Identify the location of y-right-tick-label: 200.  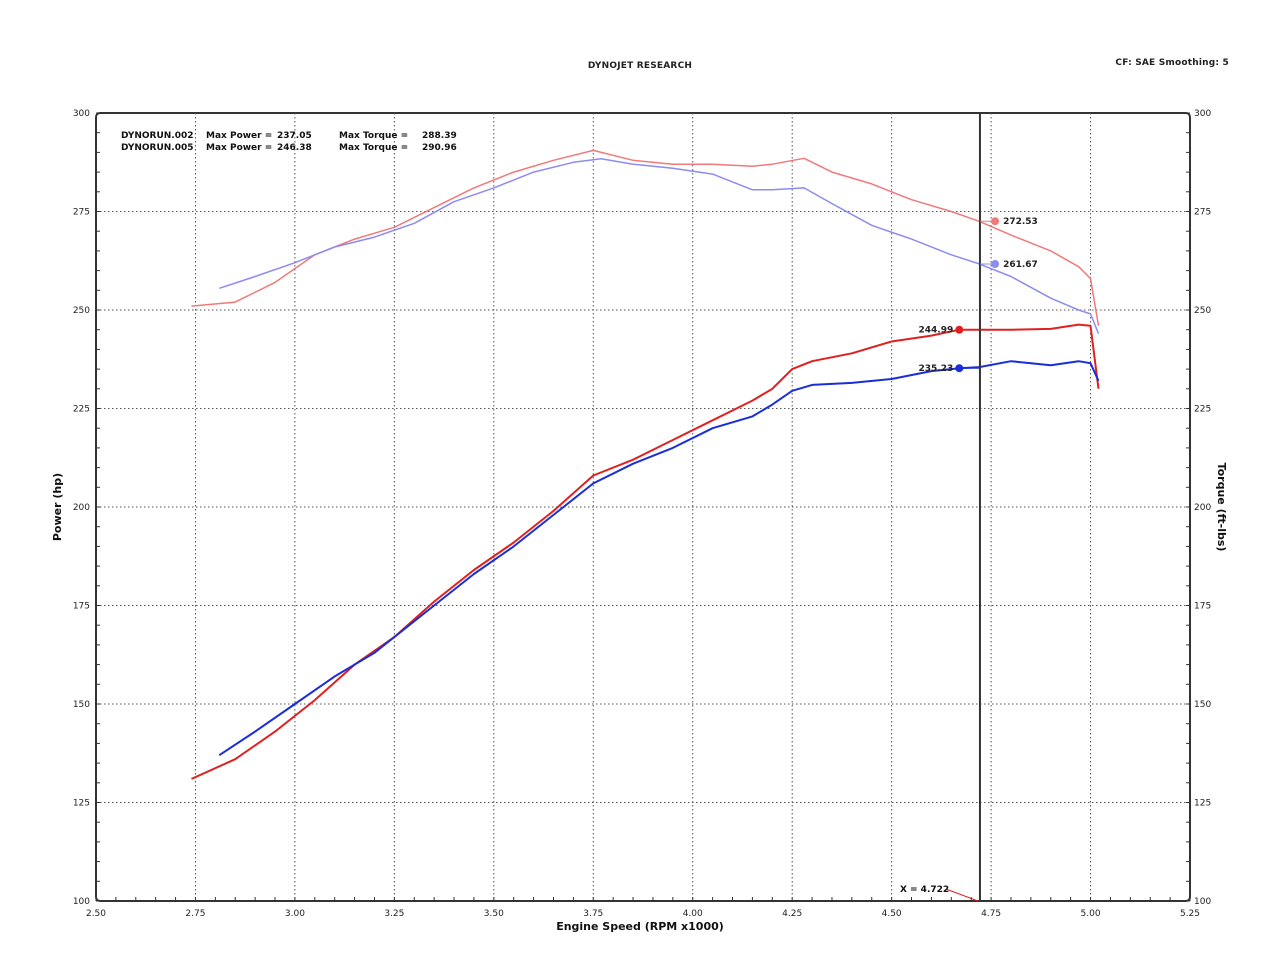
(1202, 508).